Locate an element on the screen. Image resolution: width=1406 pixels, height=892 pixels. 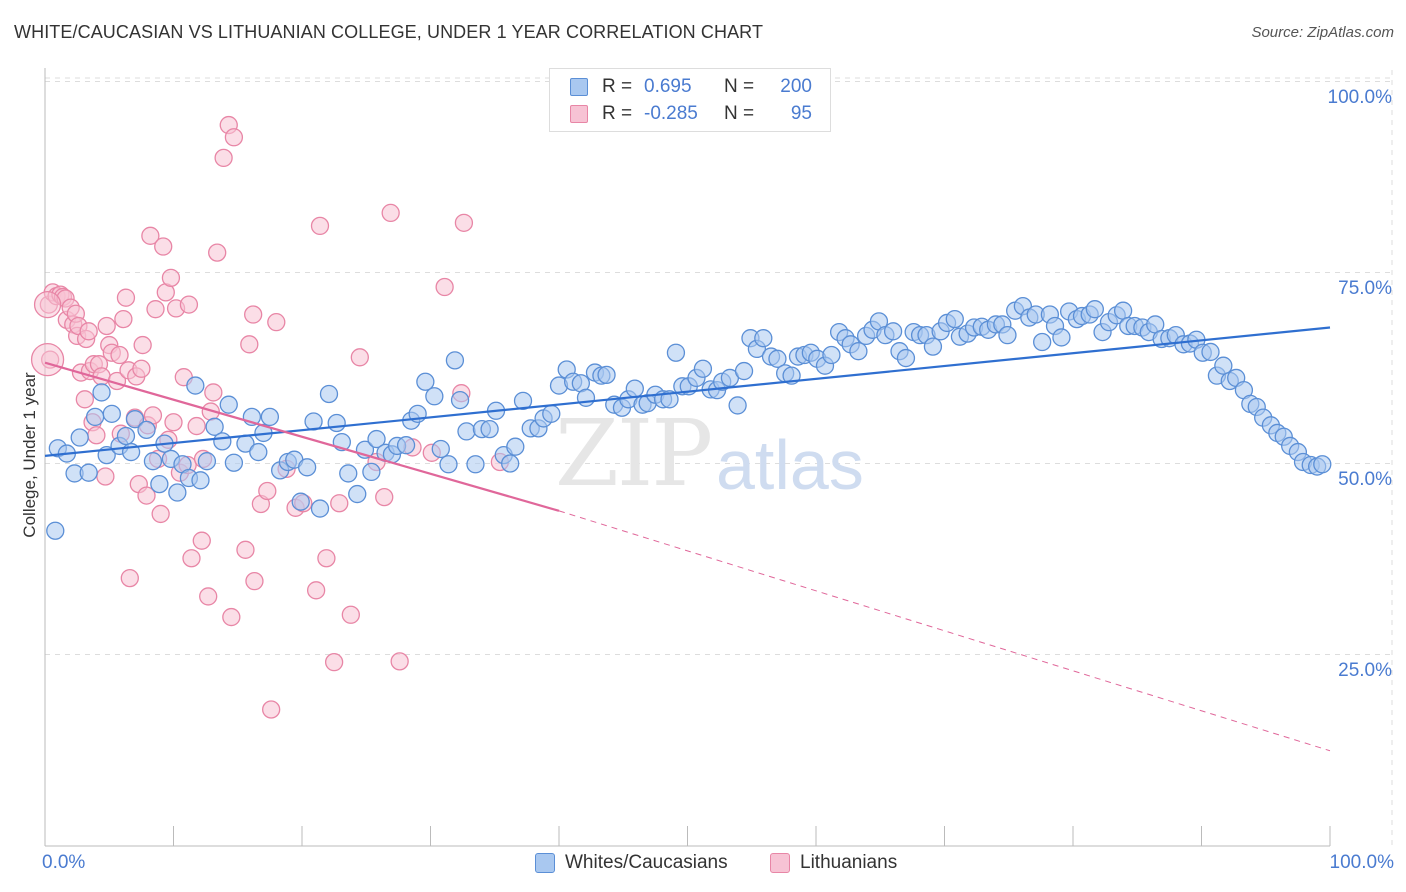
legend-swatch-pink is located at coordinates (579, 114).